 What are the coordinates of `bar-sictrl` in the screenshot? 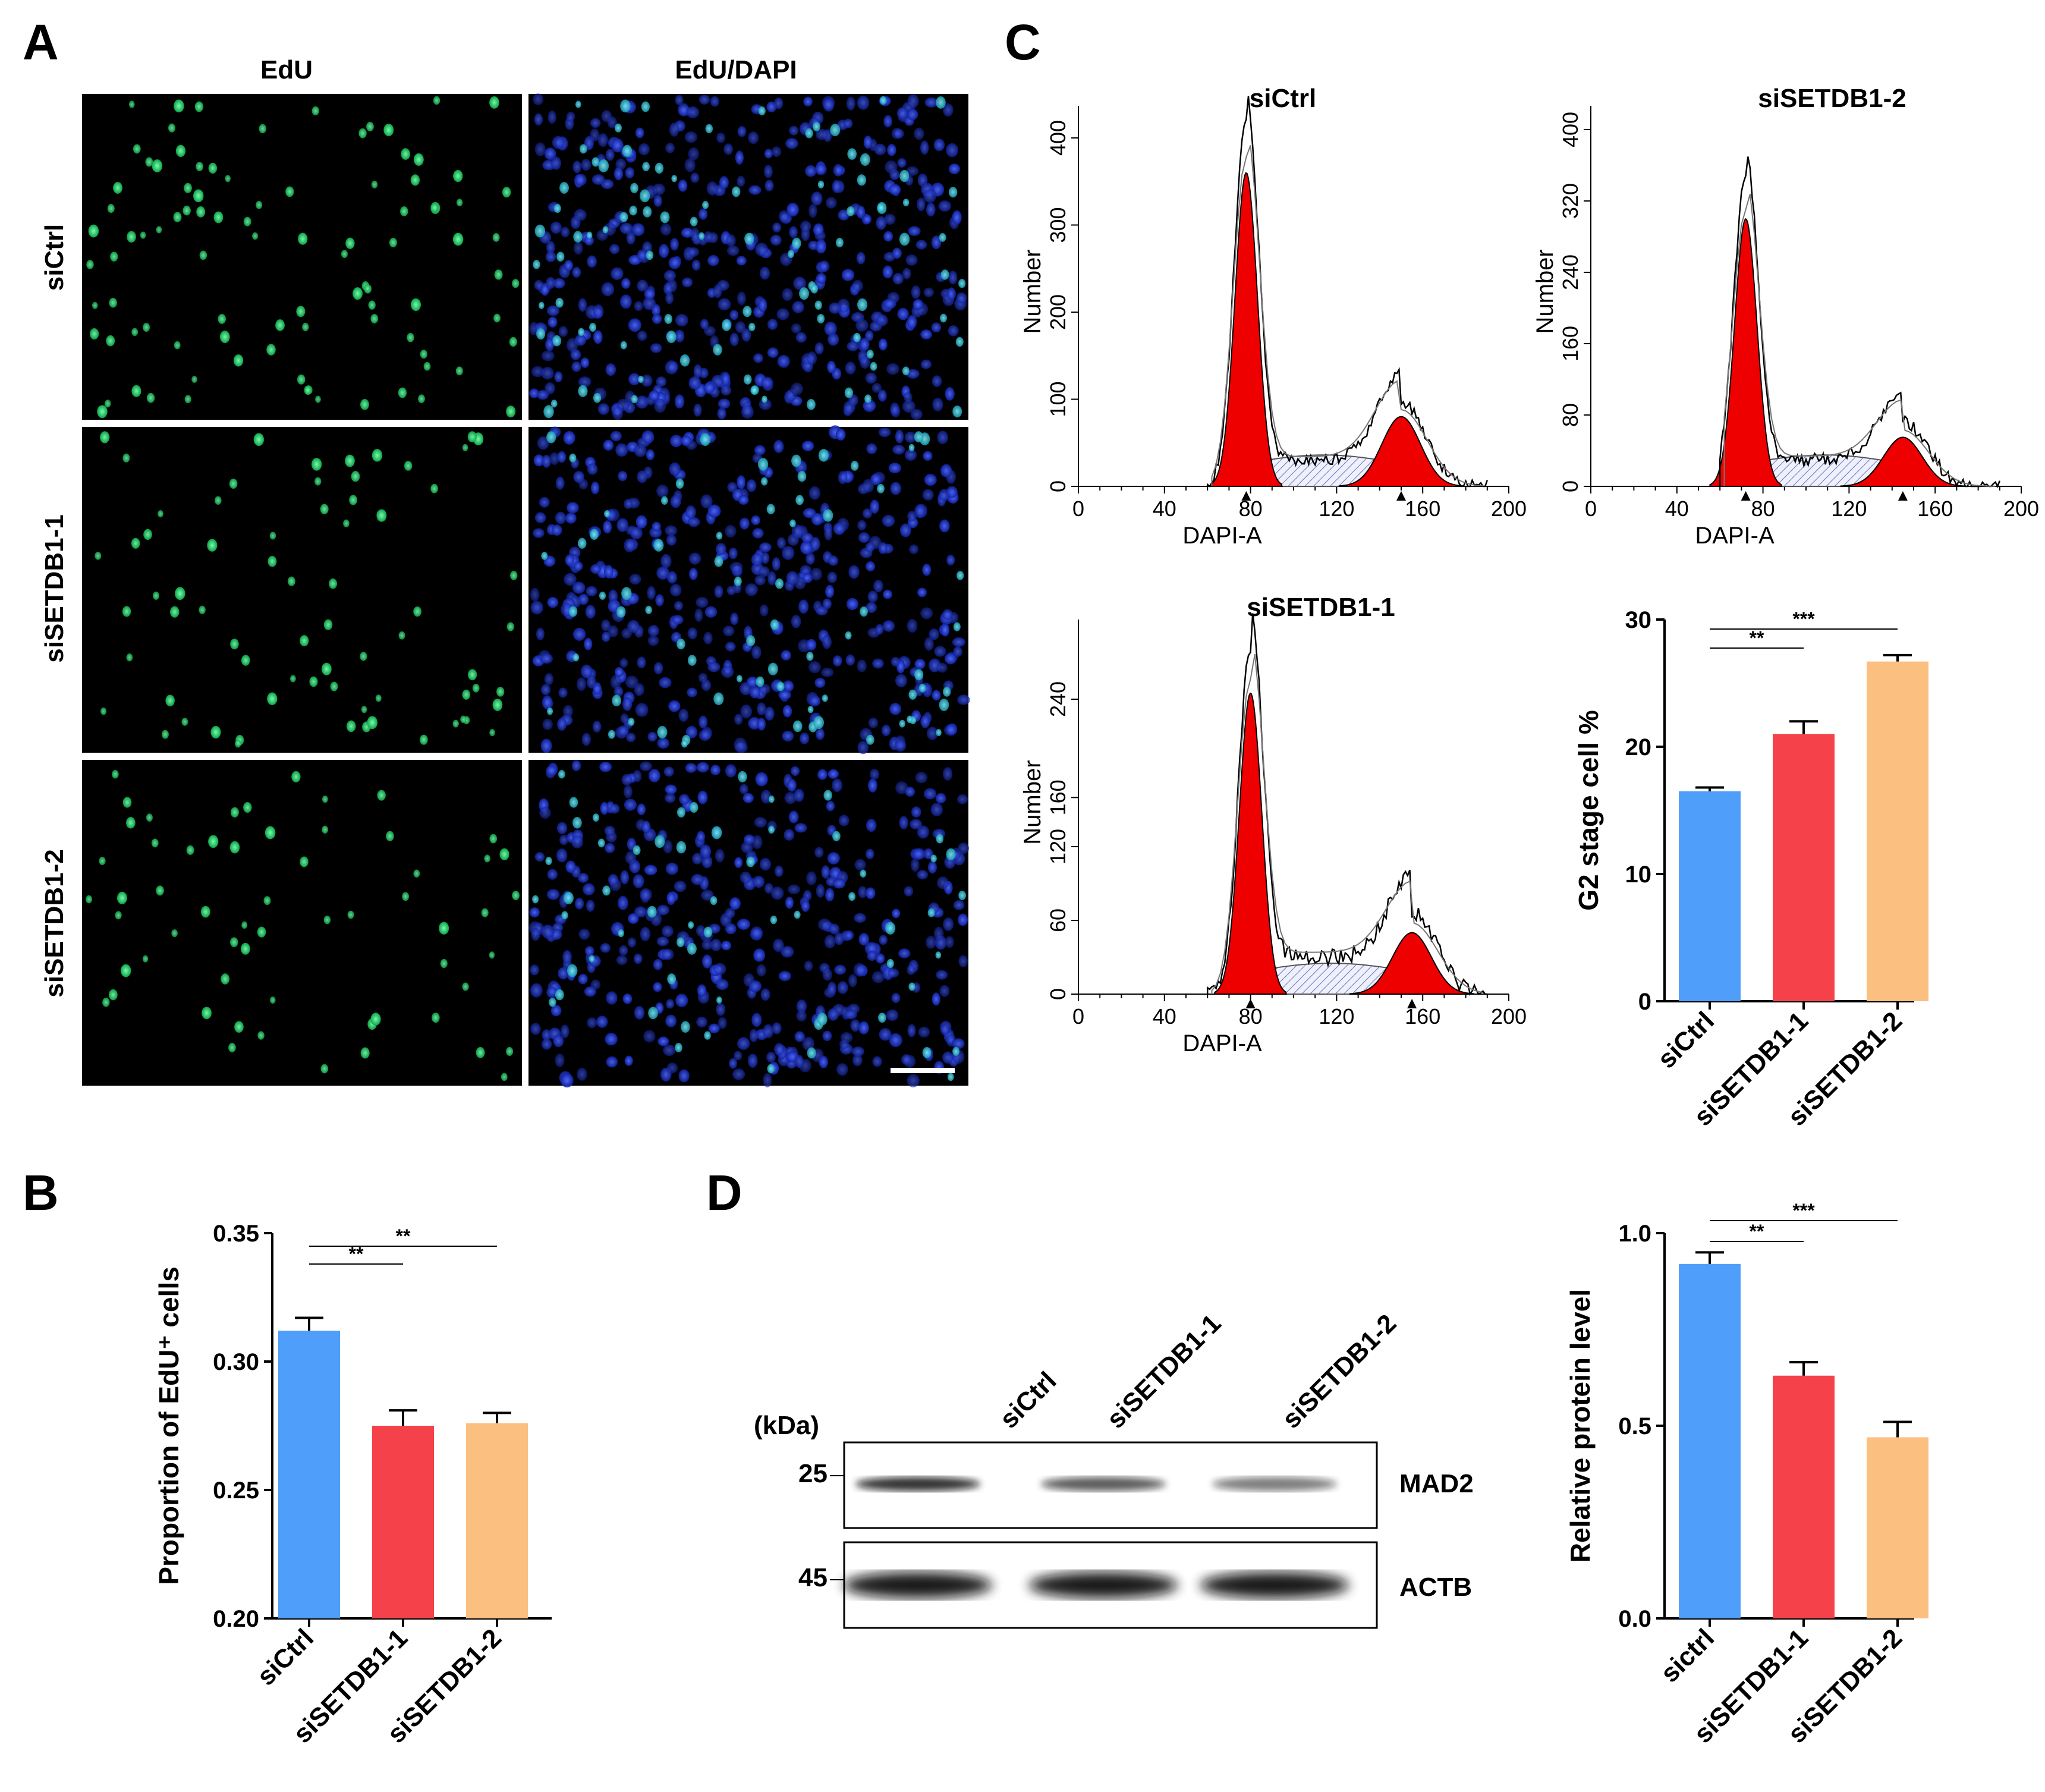 It's located at (1710, 1440).